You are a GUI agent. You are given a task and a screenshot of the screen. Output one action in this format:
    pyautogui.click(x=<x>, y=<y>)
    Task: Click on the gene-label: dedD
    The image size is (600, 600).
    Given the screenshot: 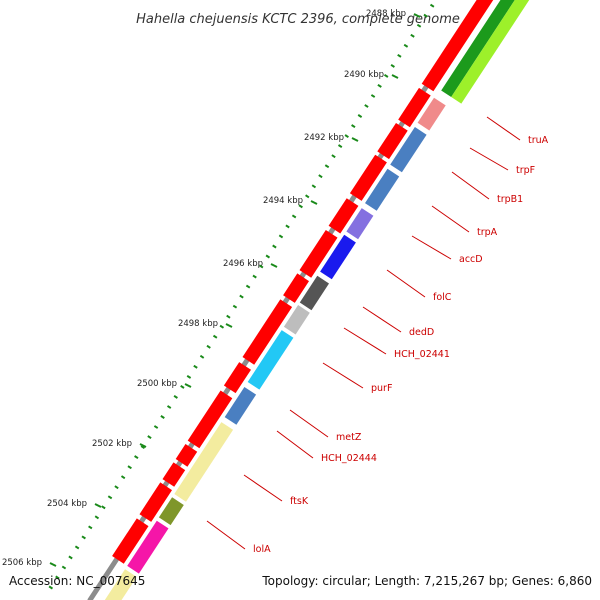 What is the action you would take?
    pyautogui.click(x=421, y=332)
    